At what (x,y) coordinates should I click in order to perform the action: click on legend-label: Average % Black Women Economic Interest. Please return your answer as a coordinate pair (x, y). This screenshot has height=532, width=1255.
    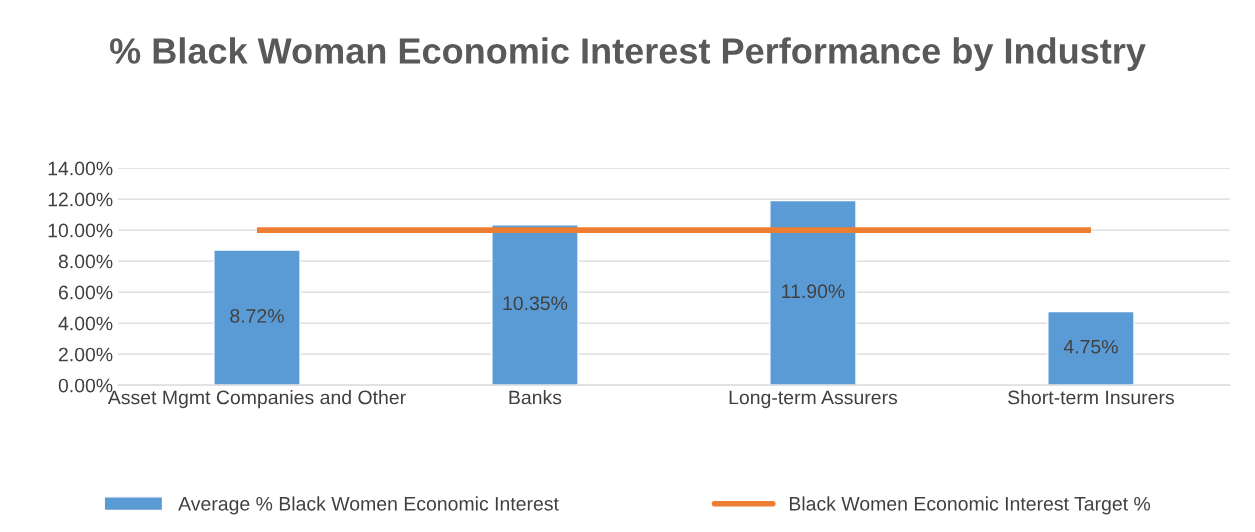
    Looking at the image, I should click on (368, 505).